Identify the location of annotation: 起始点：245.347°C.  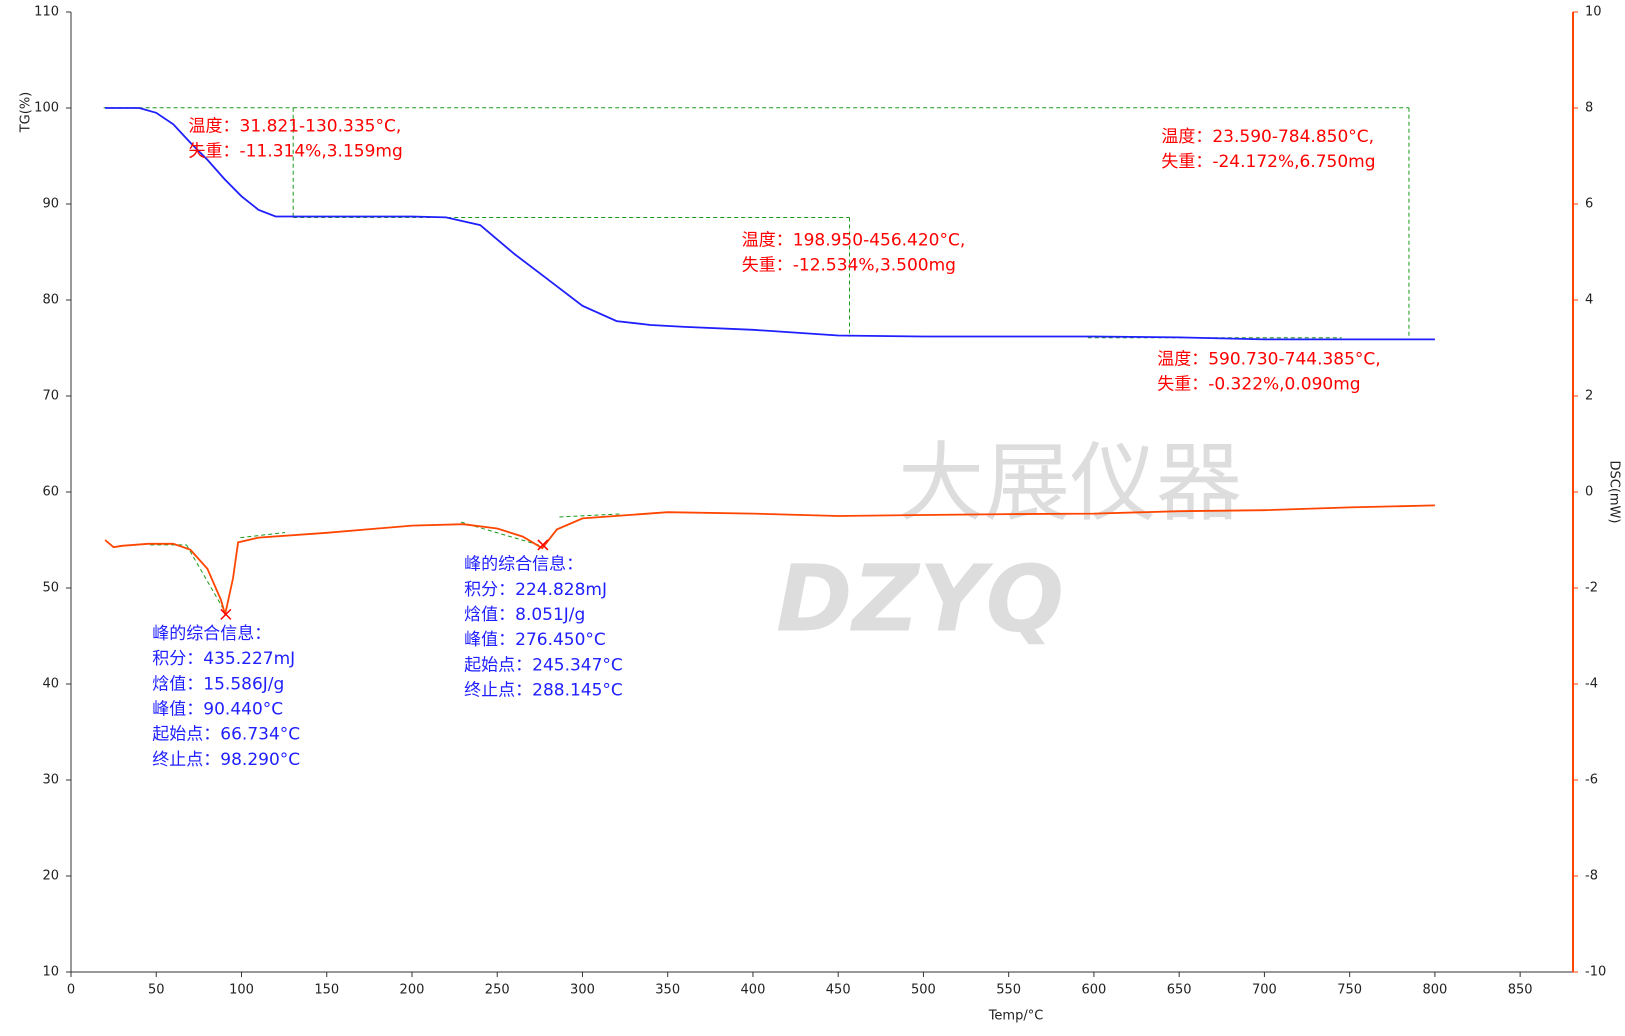
(543, 665).